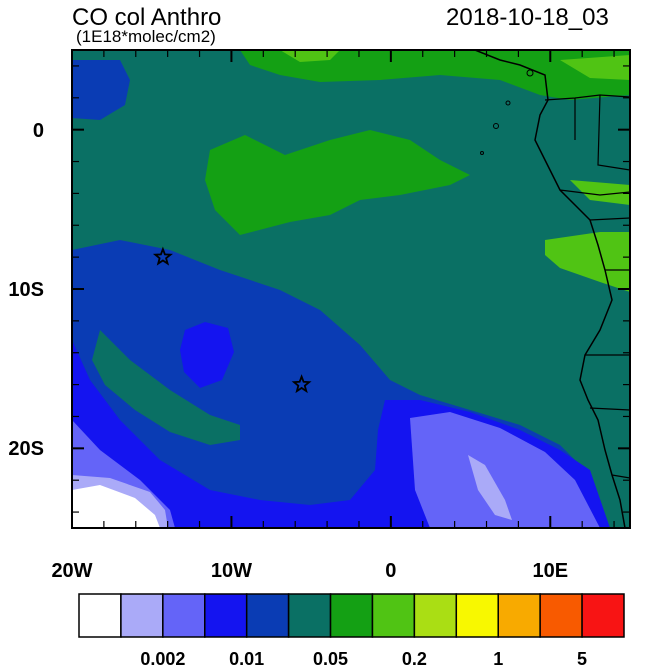 The height and width of the screenshot is (670, 650). Describe the element at coordinates (490, 487) in the screenshot. I see `field-lightblue-streak` at that location.